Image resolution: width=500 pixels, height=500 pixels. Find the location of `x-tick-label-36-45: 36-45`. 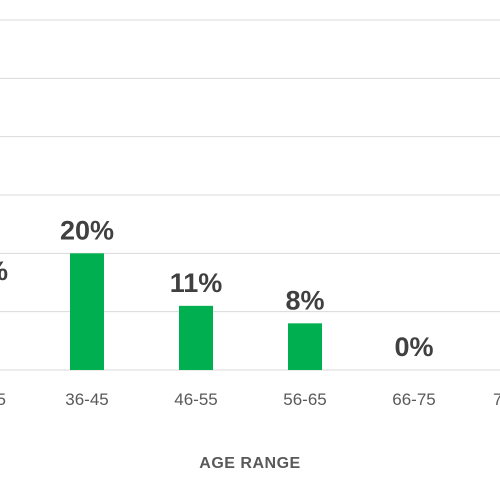

x-tick-label-36-45: 36-45 is located at coordinates (86, 399).